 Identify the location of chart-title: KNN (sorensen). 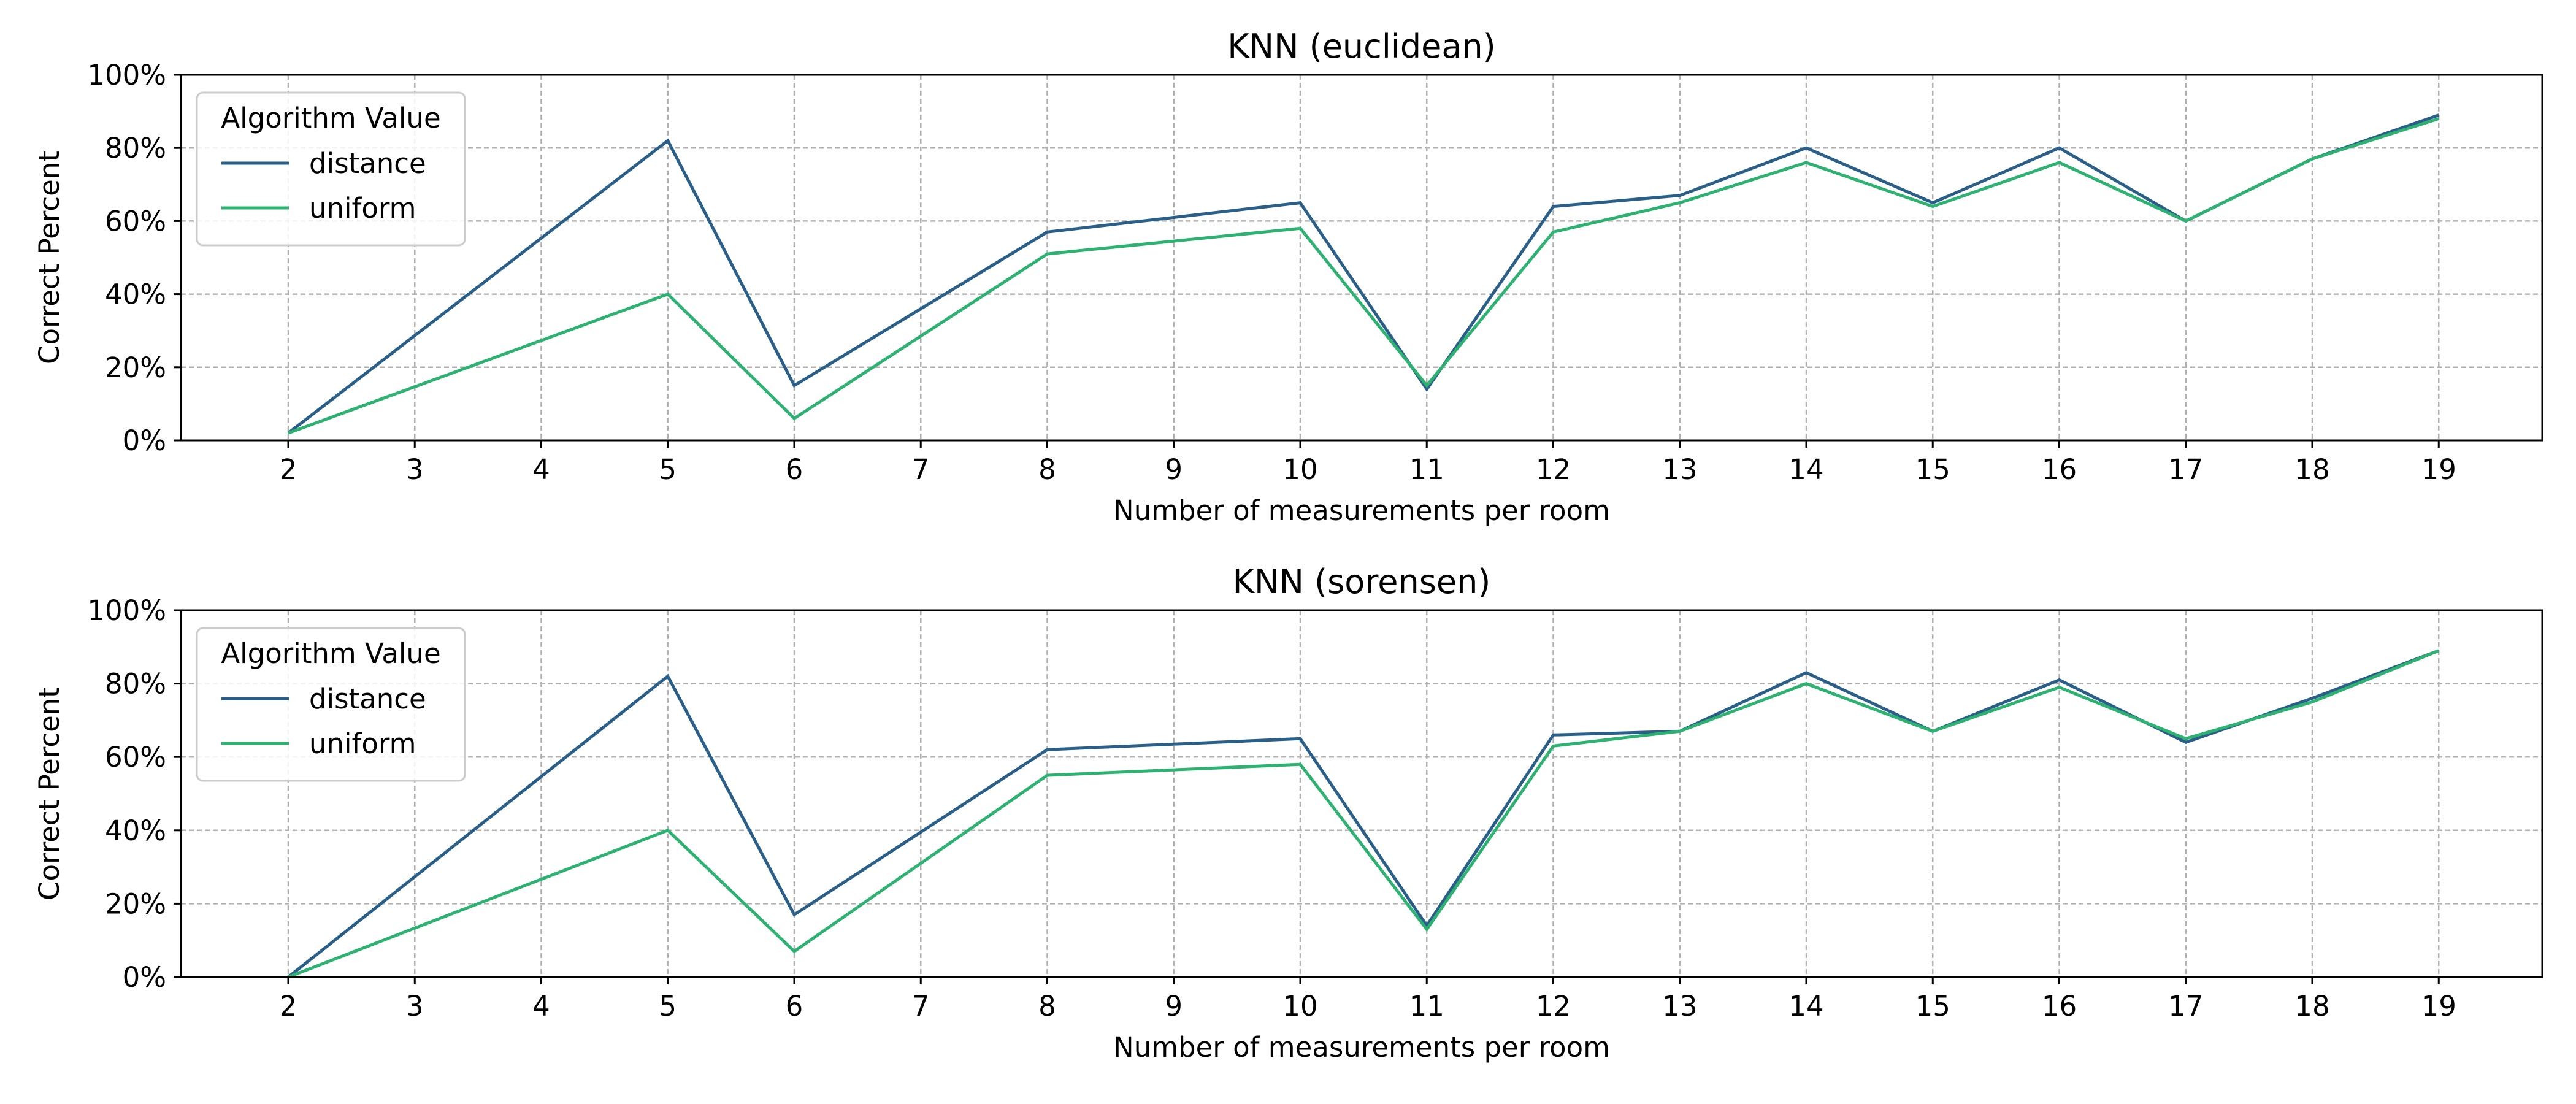
(1362, 581).